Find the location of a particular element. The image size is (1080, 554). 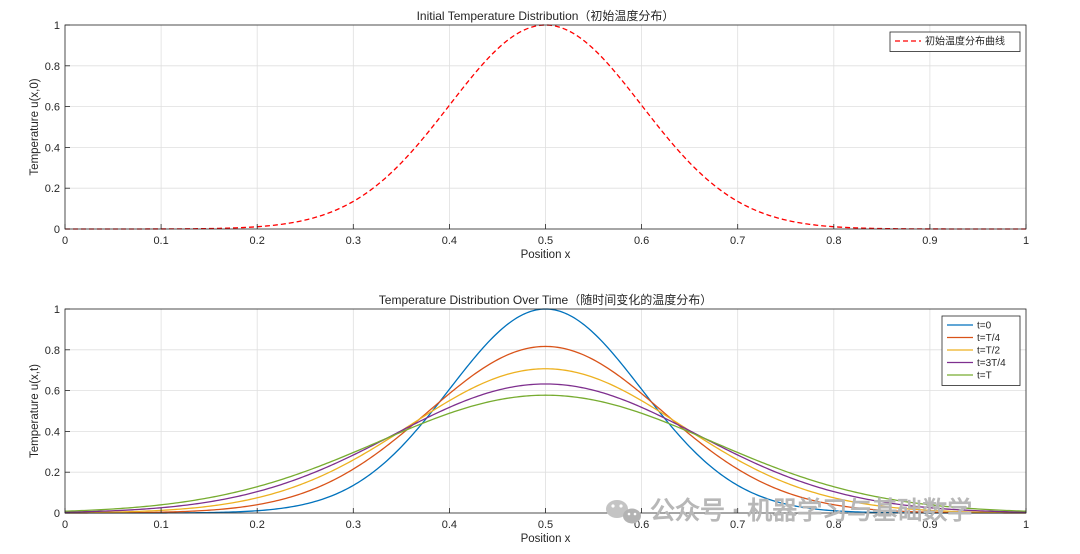

wechat-icon is located at coordinates (623, 512).